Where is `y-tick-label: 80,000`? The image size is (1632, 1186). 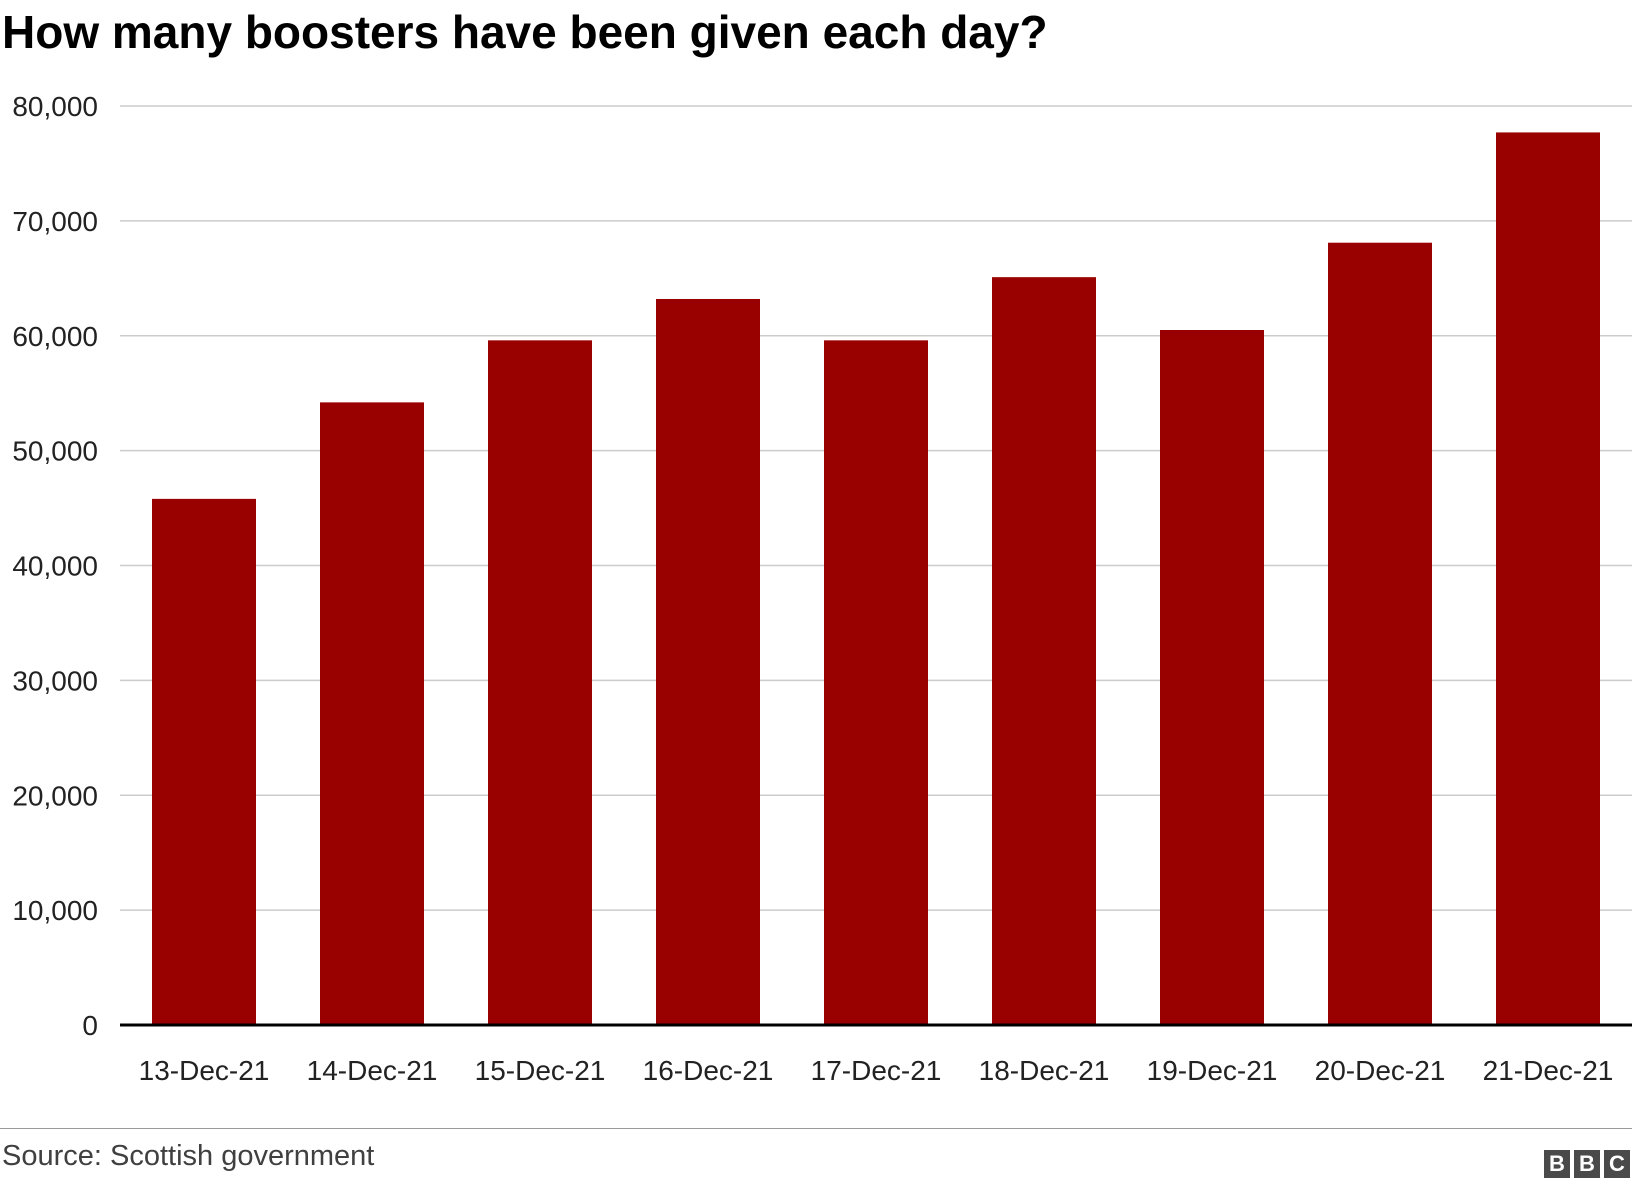 y-tick-label: 80,000 is located at coordinates (55, 106).